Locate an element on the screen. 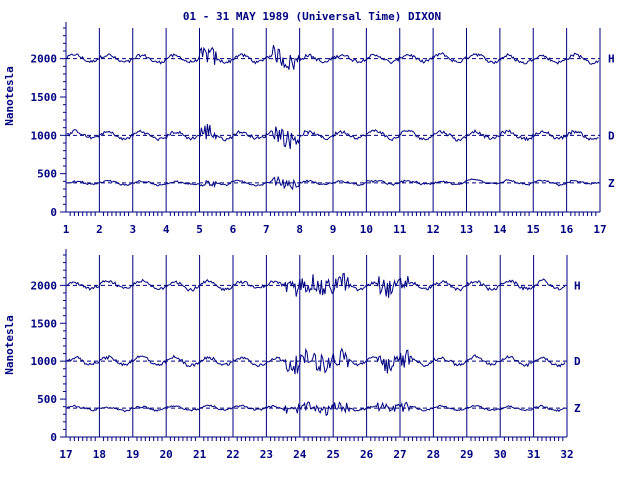 Image resolution: width=640 pixels, height=480 pixels. x-tick-label: 5 is located at coordinates (199, 229).